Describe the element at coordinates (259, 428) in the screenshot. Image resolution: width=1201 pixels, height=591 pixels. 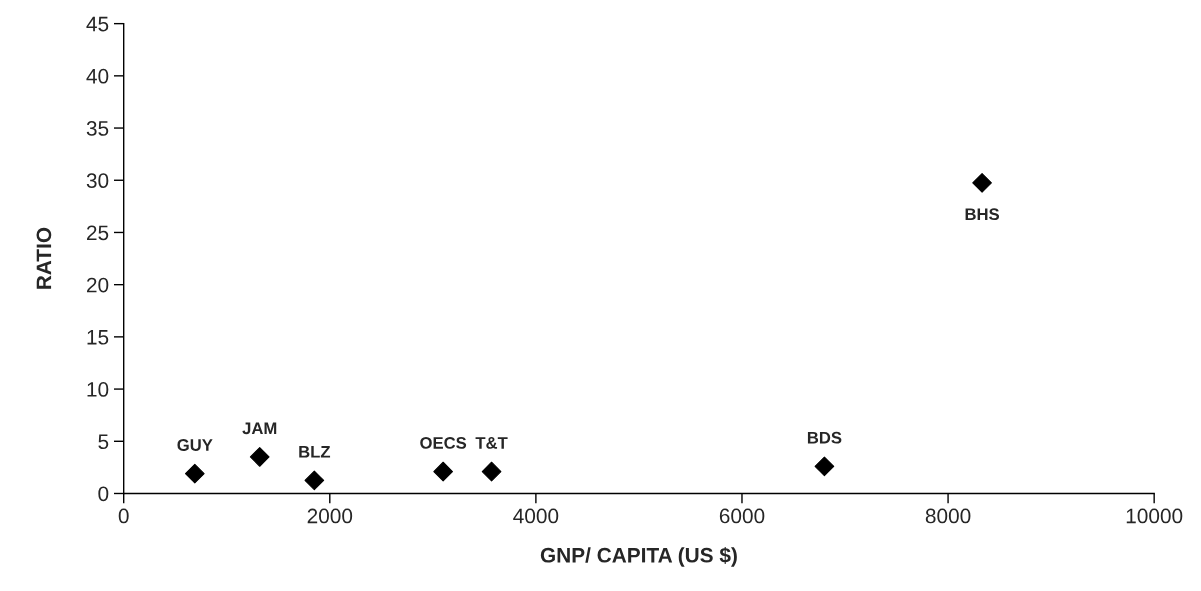
I see `annotation: JAM` at that location.